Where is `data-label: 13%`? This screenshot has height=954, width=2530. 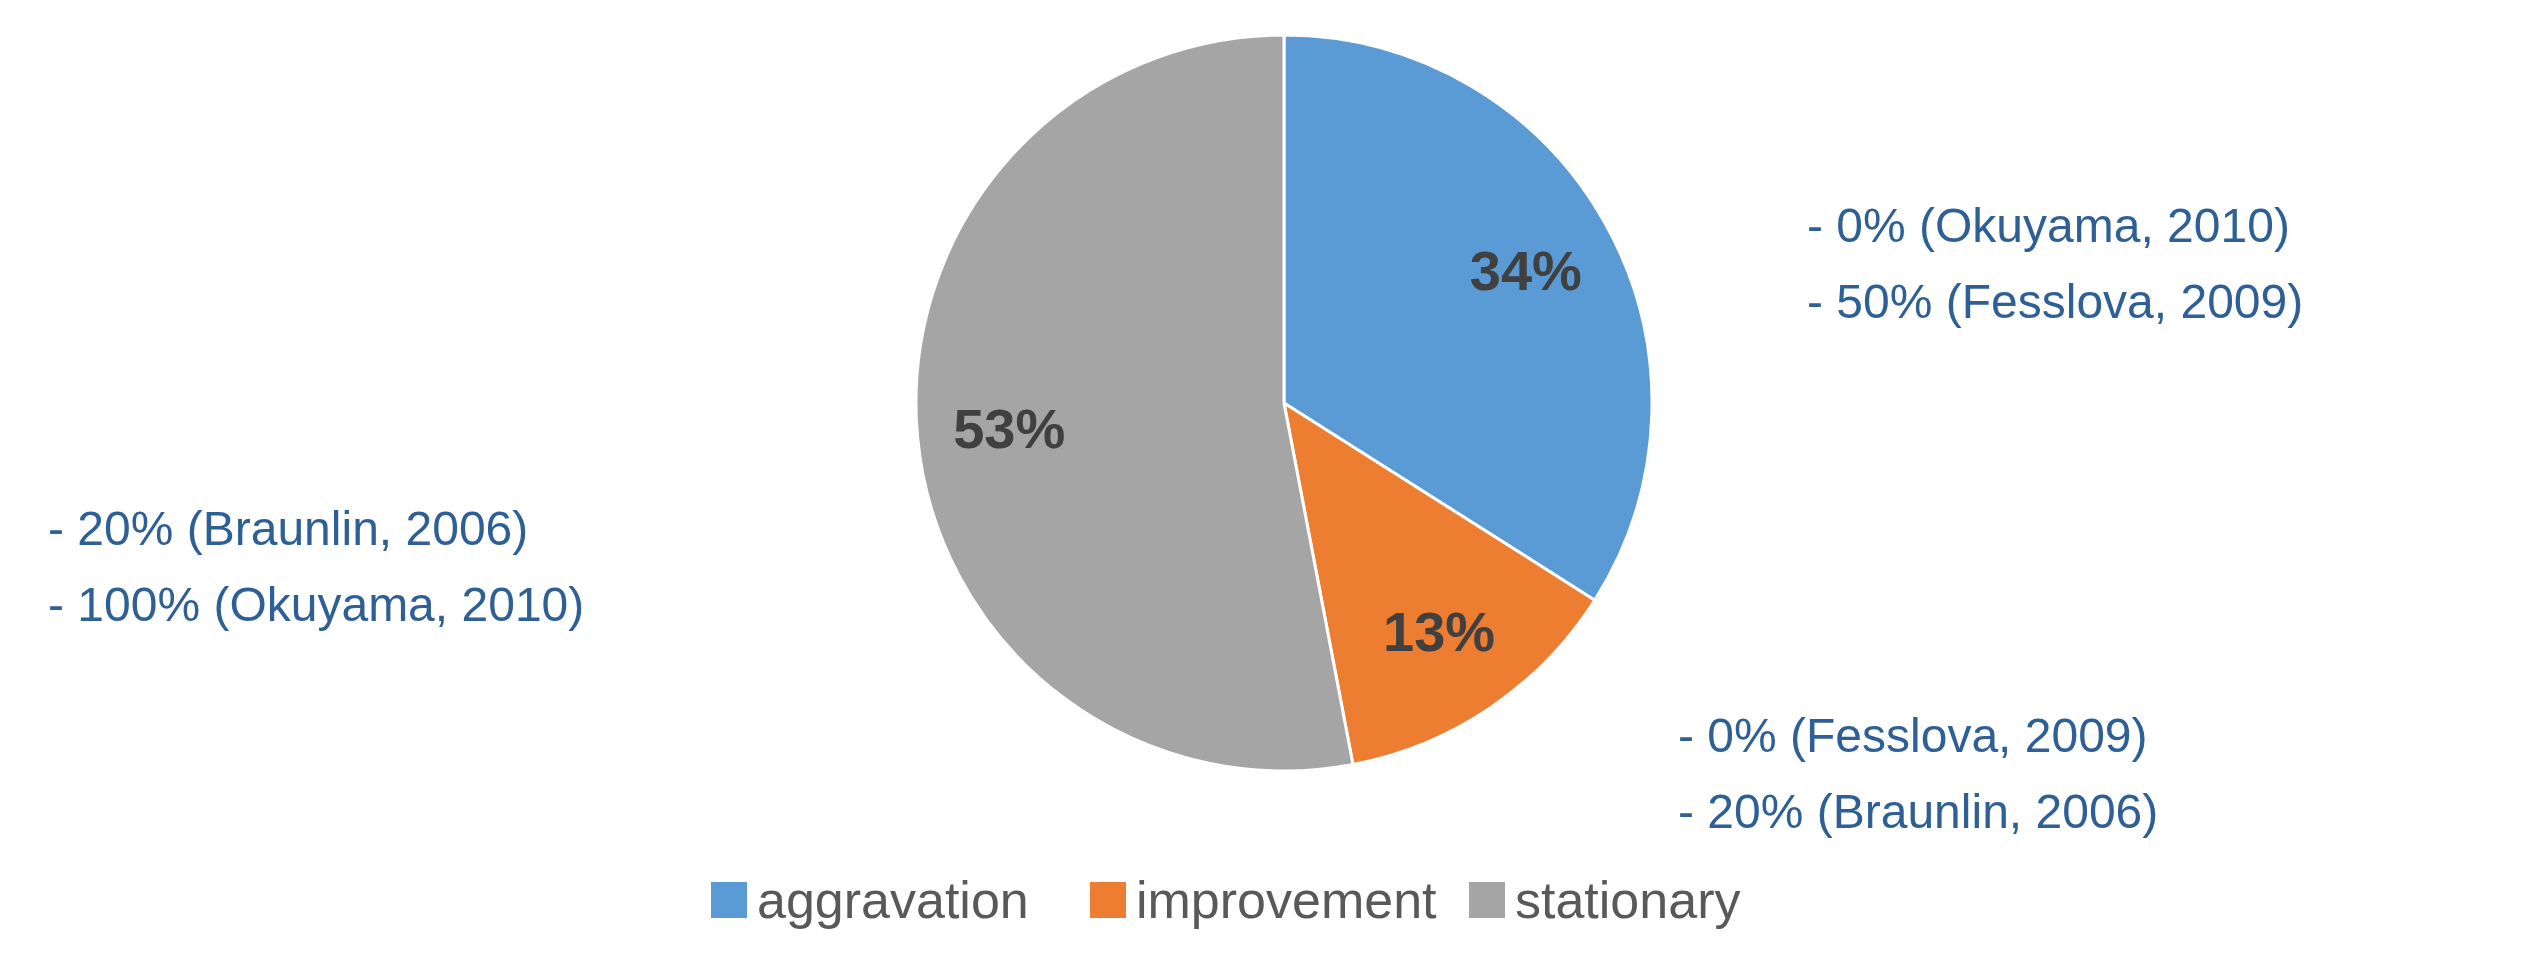
data-label: 13% is located at coordinates (1439, 631).